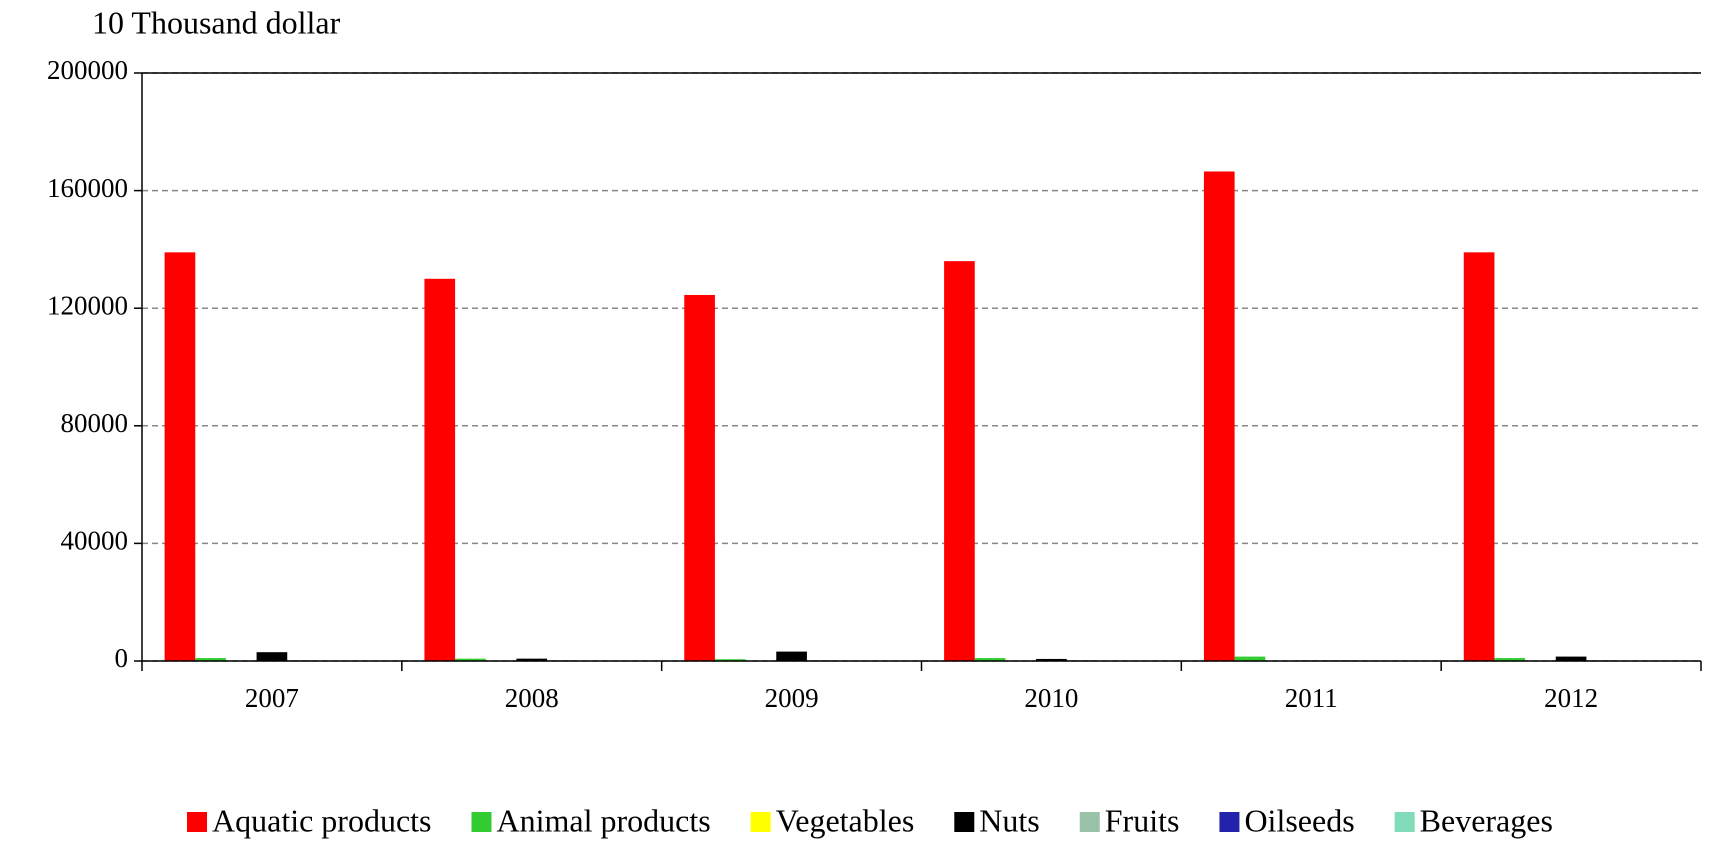 Image resolution: width=1710 pixels, height=842 pixels. Describe the element at coordinates (792, 698) in the screenshot. I see `x-tick-label: 2009` at that location.